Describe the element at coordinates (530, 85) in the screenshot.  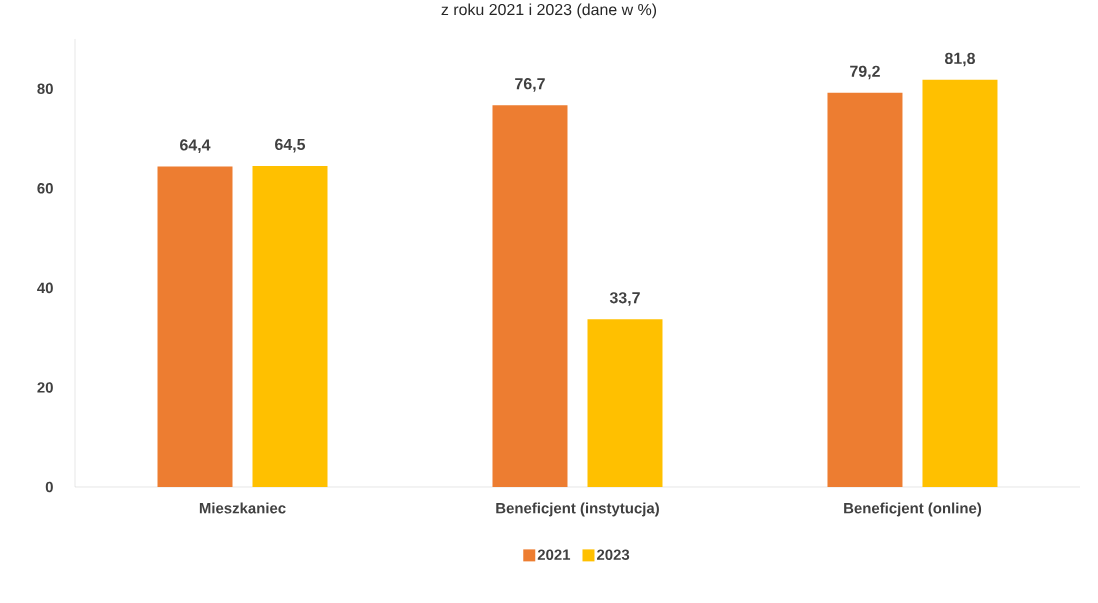
I see `data-label: 76,7` at that location.